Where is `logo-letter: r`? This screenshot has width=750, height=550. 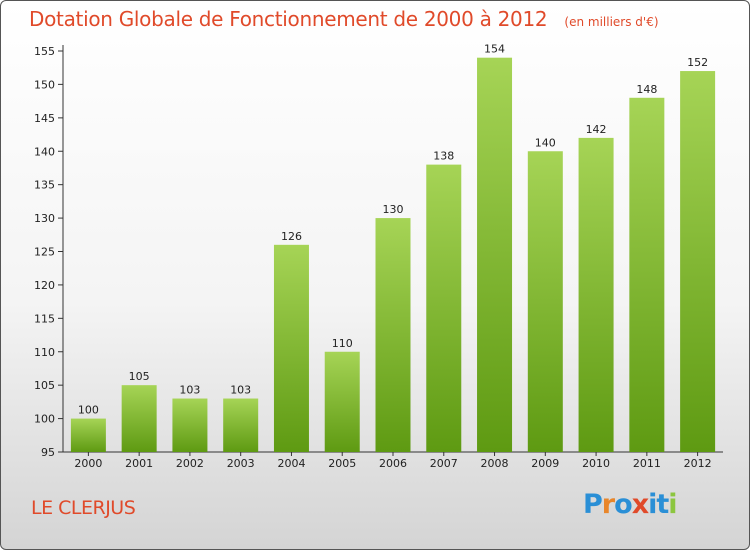
logo-letter: r is located at coordinates (608, 504).